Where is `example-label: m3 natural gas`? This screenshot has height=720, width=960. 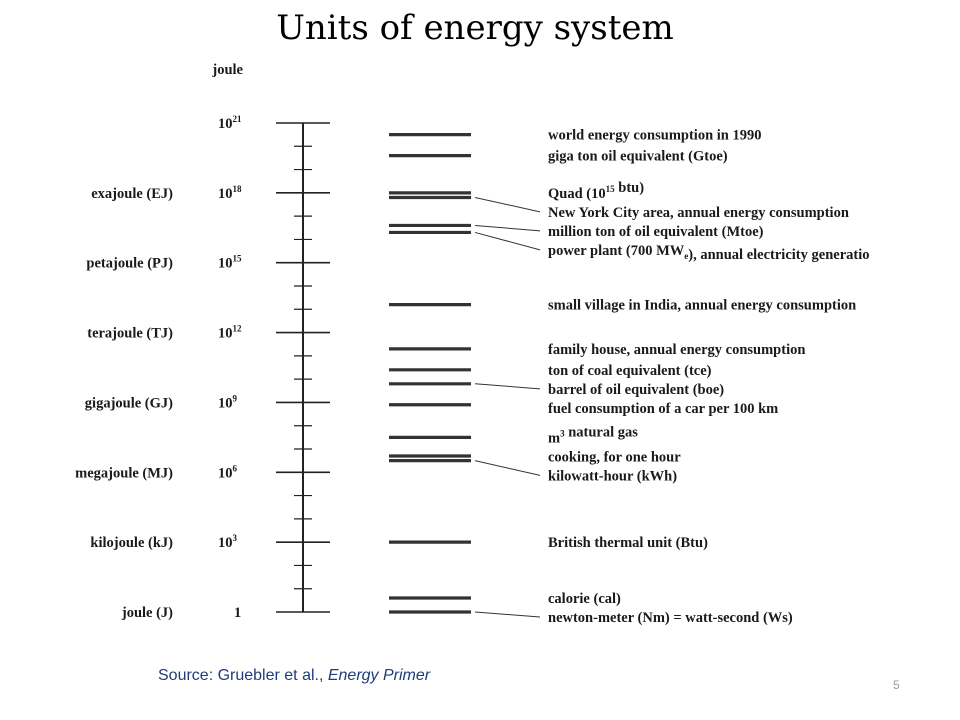
example-label: m3 natural gas is located at coordinates (593, 435).